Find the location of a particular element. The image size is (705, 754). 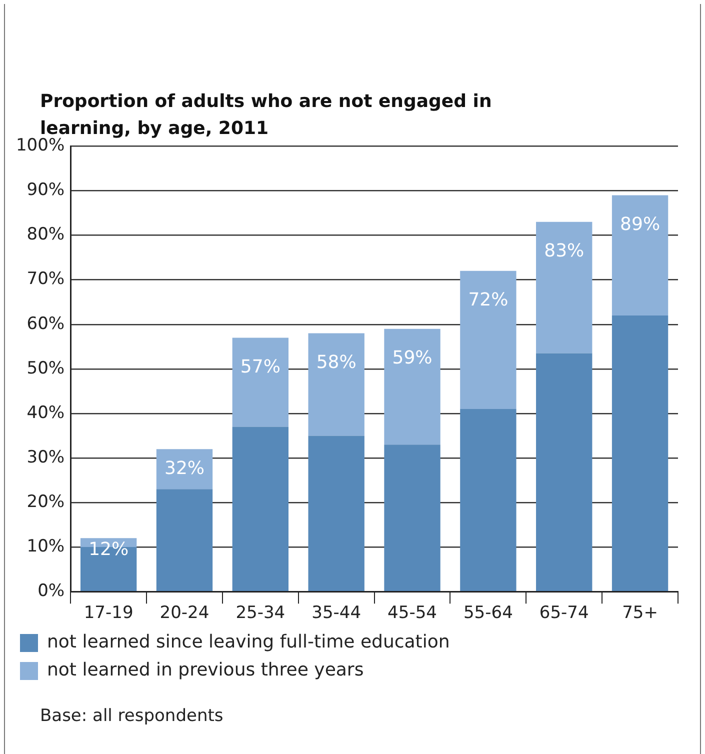

y-tick-label: 10% is located at coordinates (45, 546).